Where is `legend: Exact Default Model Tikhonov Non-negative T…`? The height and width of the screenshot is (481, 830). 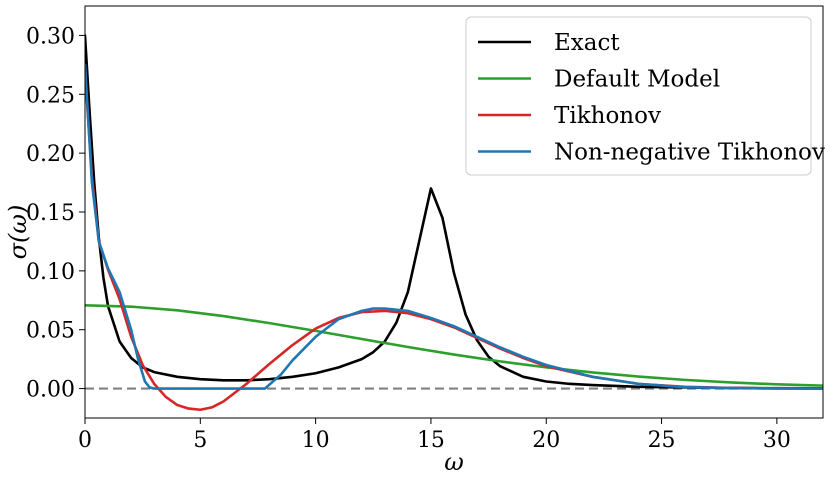 legend: Exact Default Model Tikhonov Non-negative T… is located at coordinates (645, 96).